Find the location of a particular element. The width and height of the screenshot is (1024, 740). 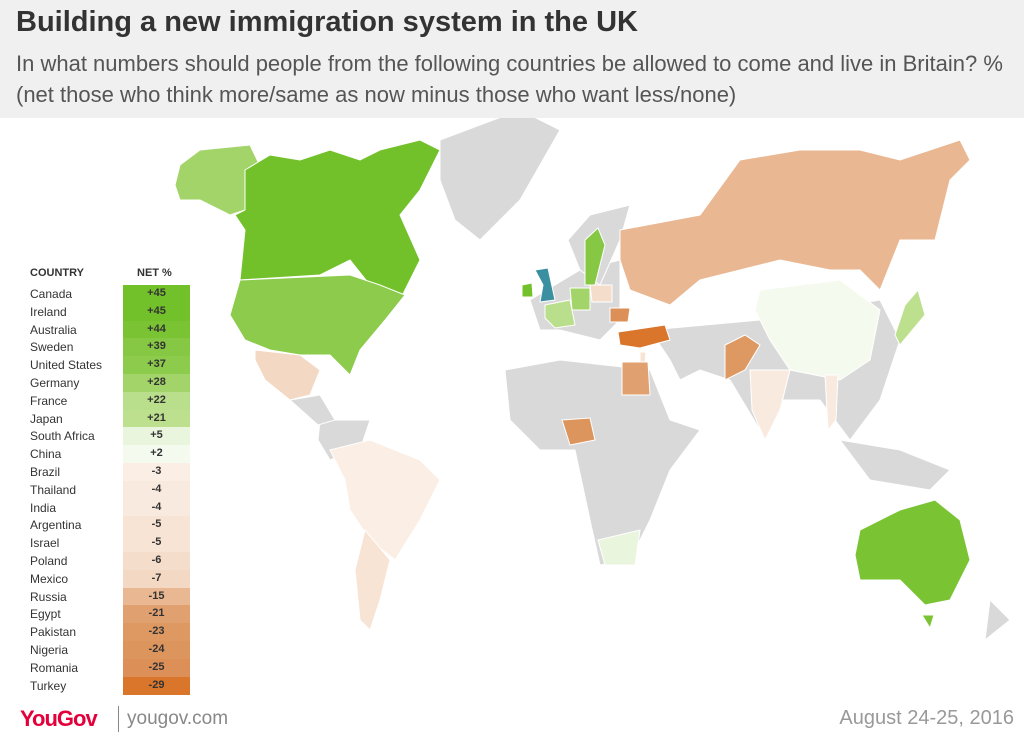

net-value: +44 is located at coordinates (156, 329).